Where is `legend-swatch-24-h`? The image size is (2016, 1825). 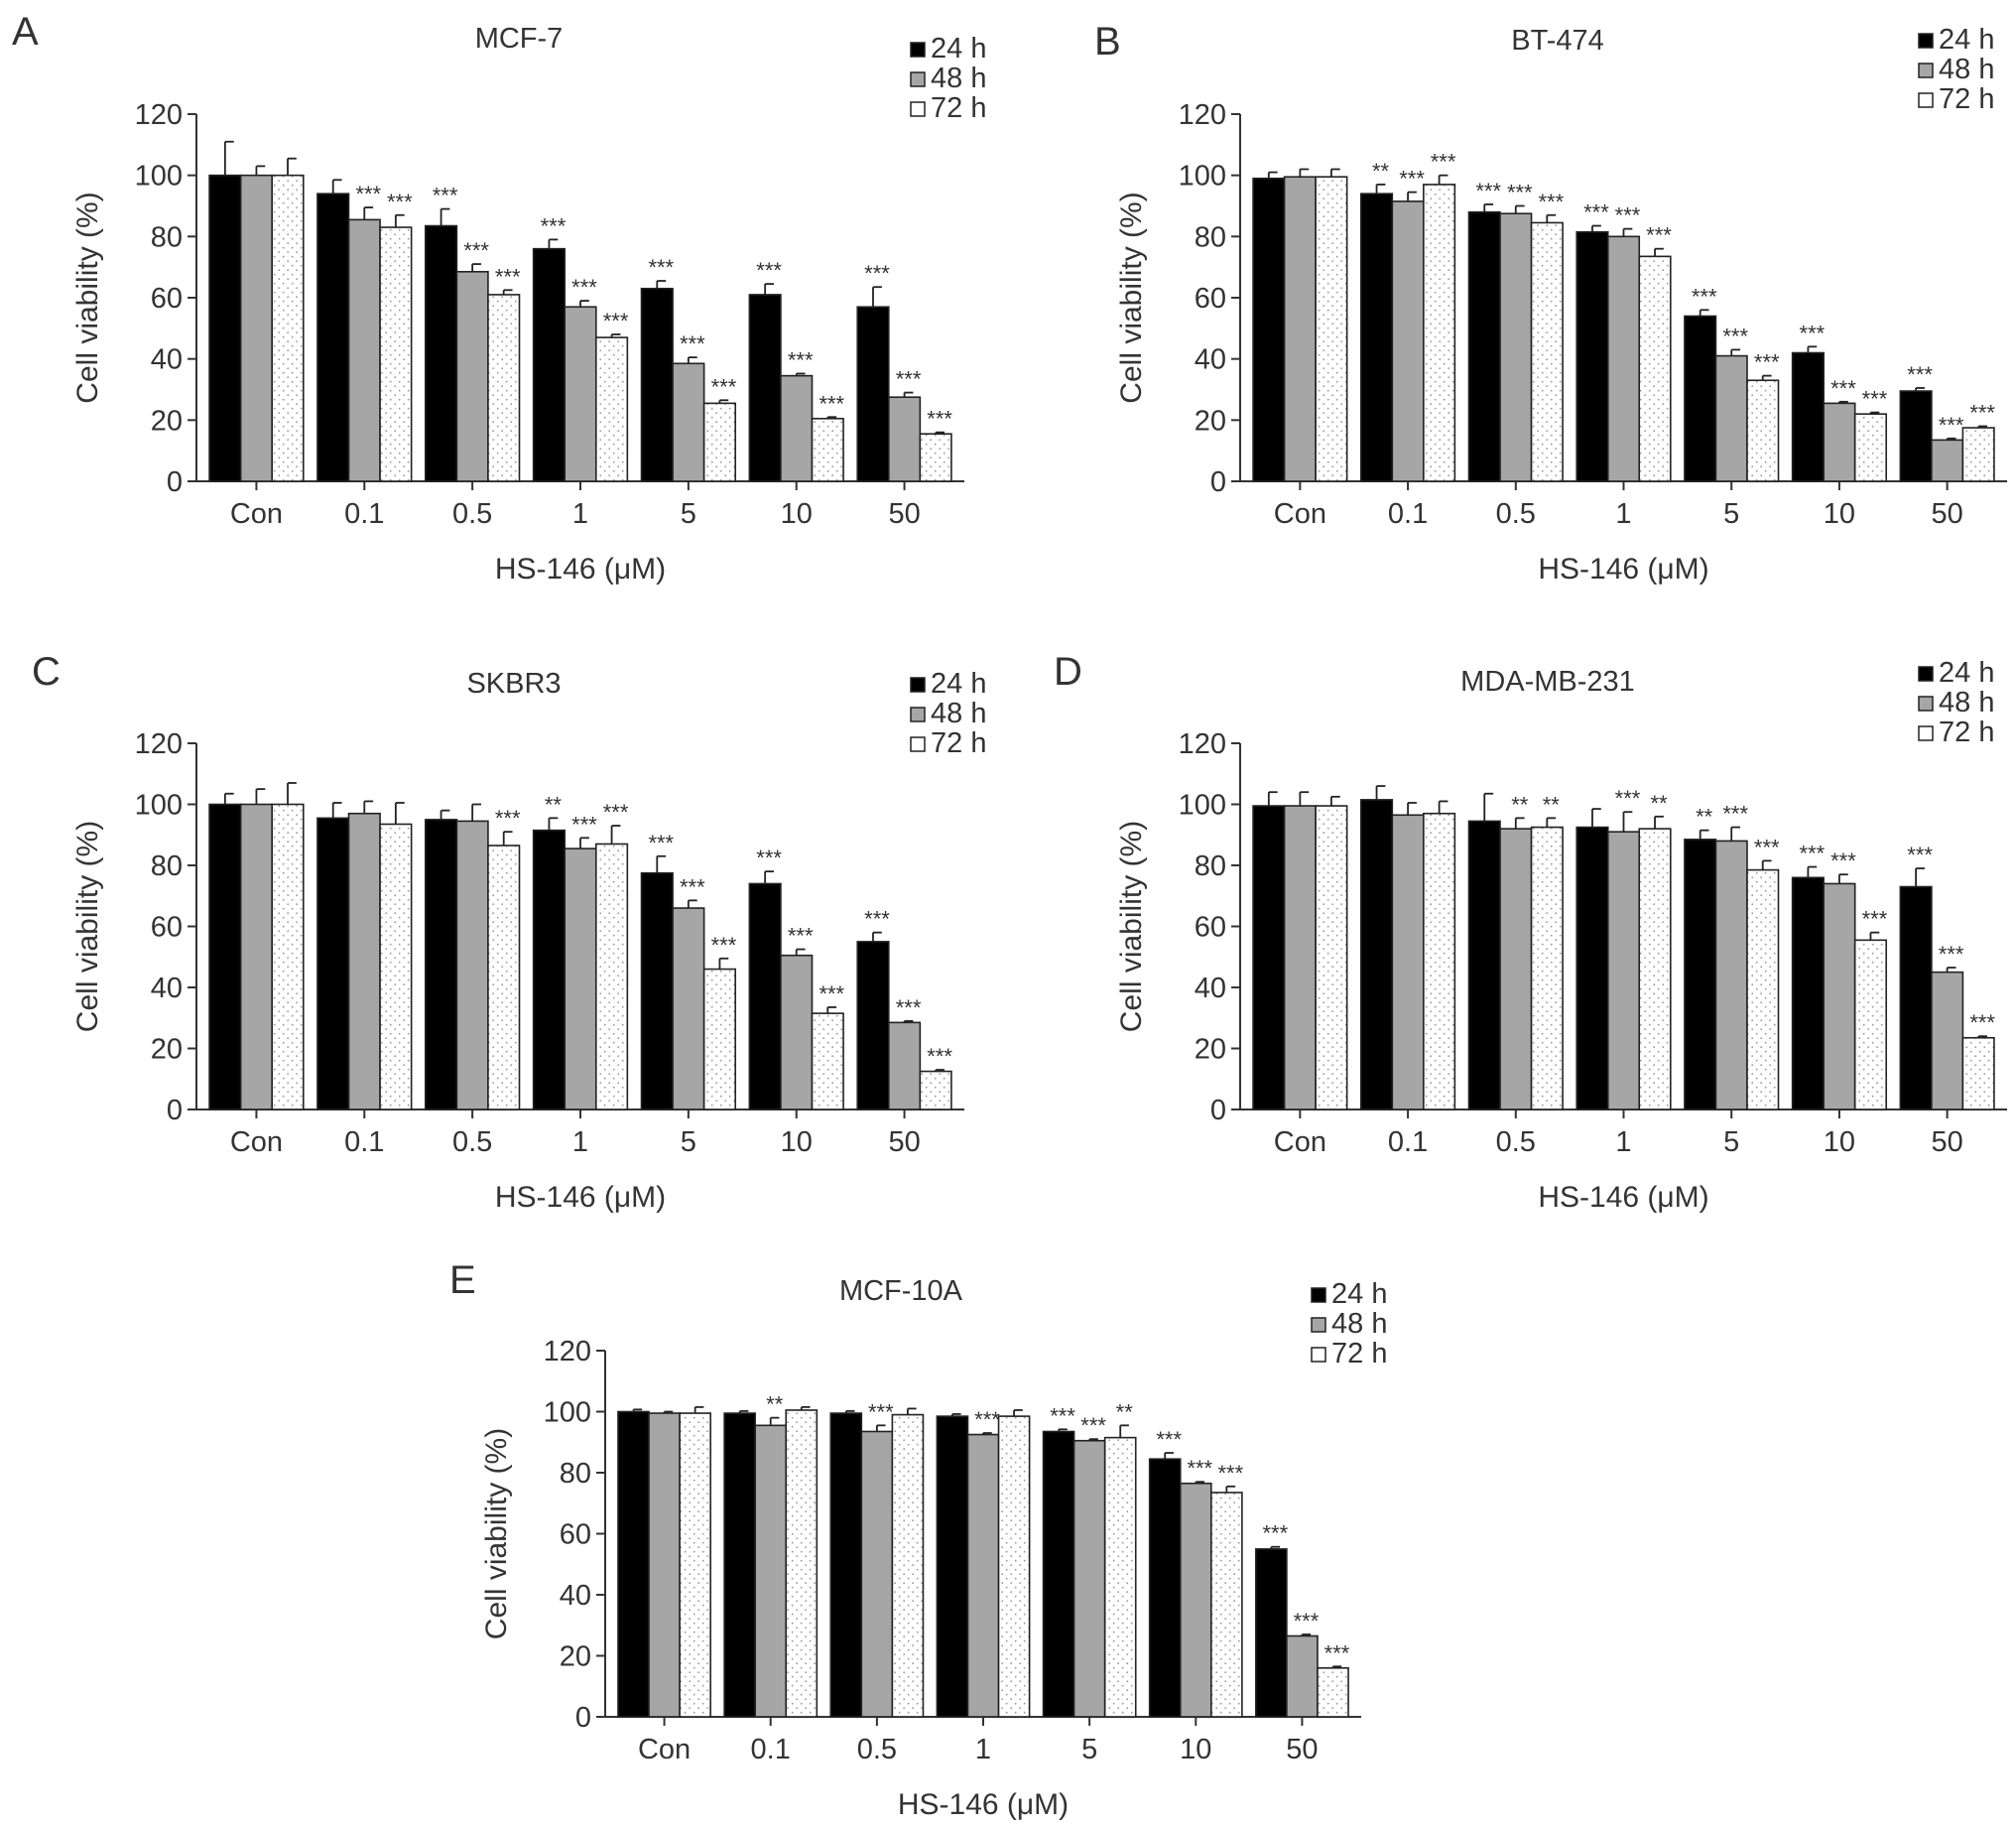 legend-swatch-24-h is located at coordinates (1926, 41).